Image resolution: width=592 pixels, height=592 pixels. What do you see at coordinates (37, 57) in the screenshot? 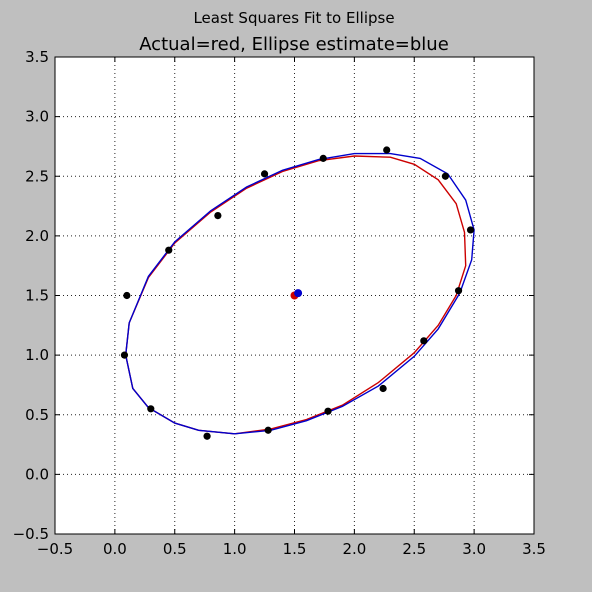
I see `y-tick-label: 3.5` at bounding box center [37, 57].